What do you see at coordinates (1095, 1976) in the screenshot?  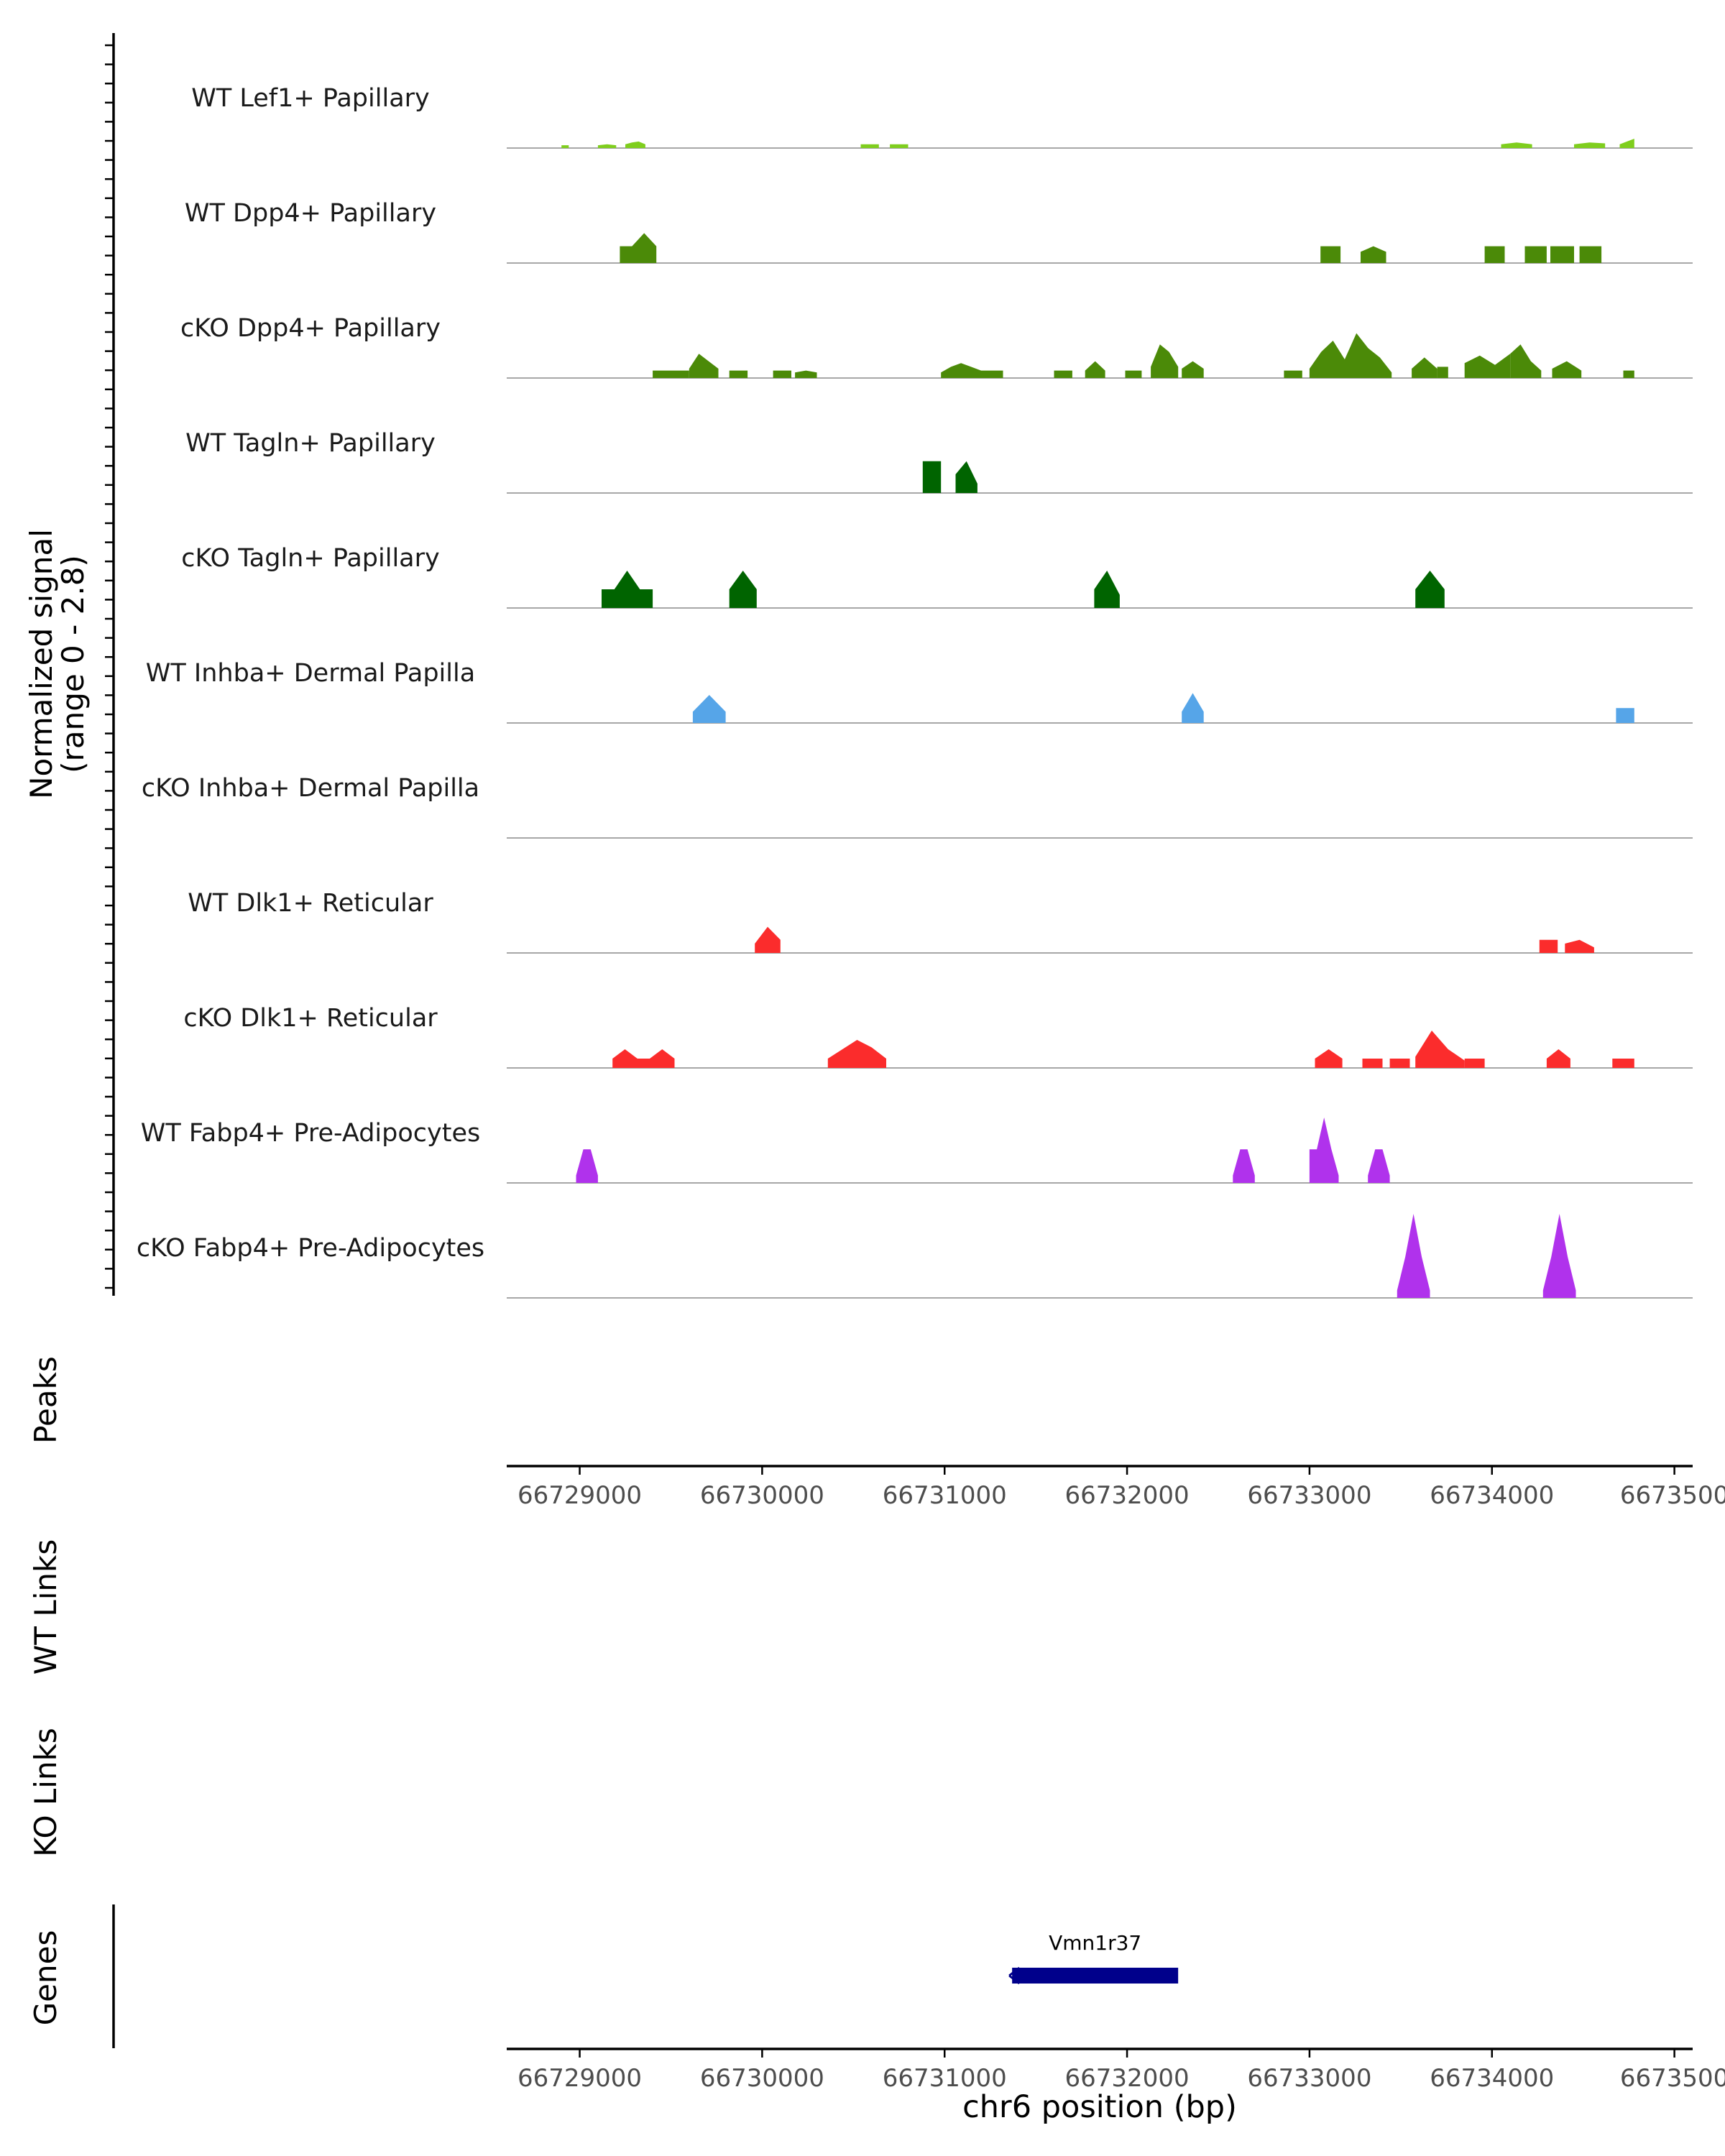 I see `gene-body` at bounding box center [1095, 1976].